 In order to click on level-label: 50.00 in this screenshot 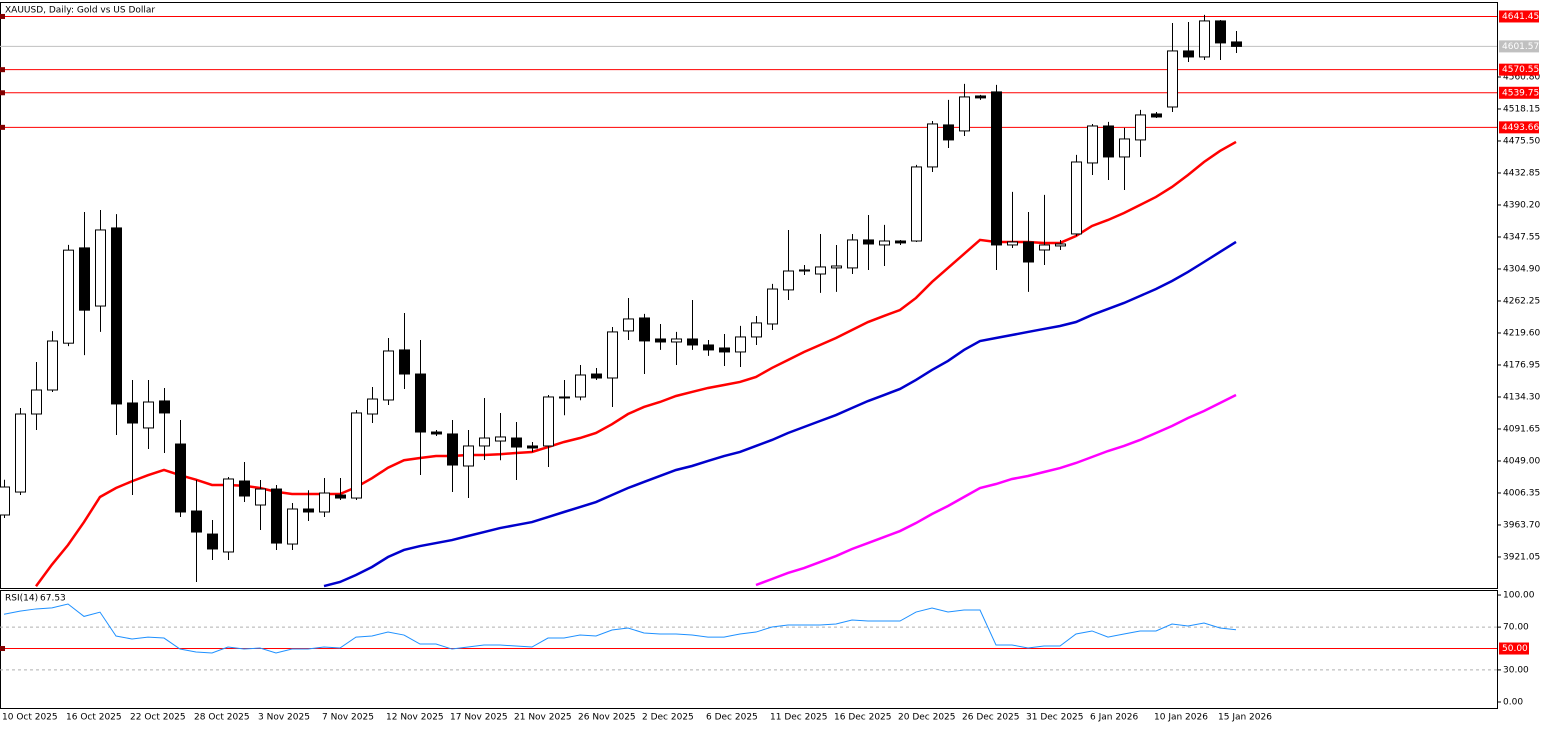, I will do `click(1515, 649)`.